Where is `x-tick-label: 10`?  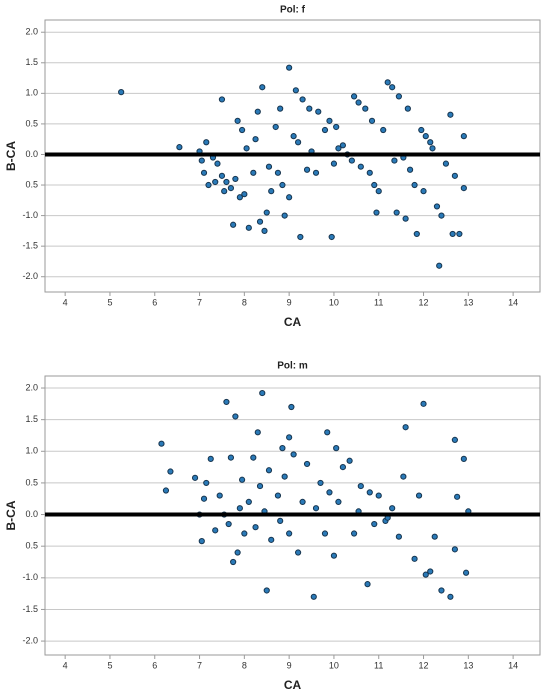
x-tick-label: 10 is located at coordinates (334, 665).